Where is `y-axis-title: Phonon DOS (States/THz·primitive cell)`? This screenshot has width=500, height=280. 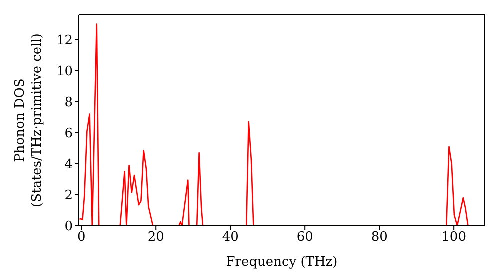 y-axis-title: Phonon DOS (States/THz·primitive cell) is located at coordinates (29, 120).